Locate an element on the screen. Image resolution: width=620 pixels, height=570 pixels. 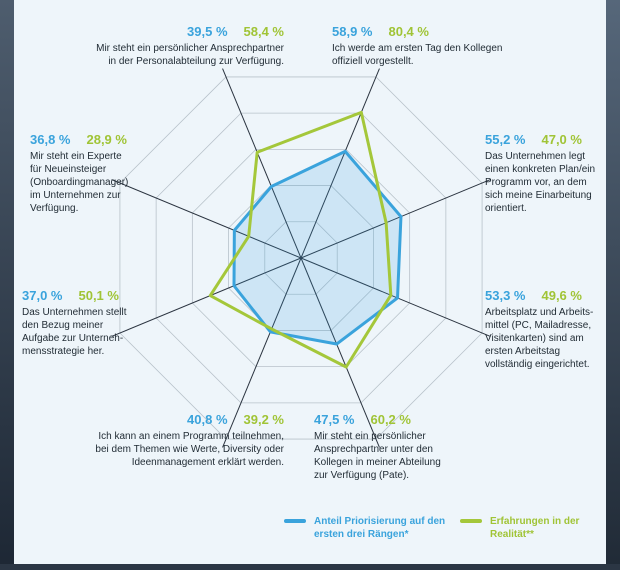
axis-7-blue-value: 39,5 % is located at coordinates (207, 31).